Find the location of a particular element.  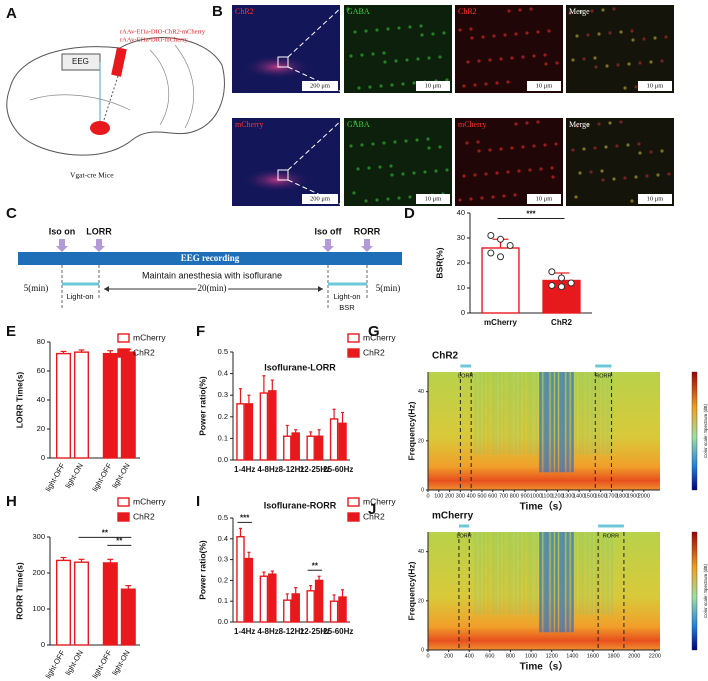

event-arrow is located at coordinates (214, 245).